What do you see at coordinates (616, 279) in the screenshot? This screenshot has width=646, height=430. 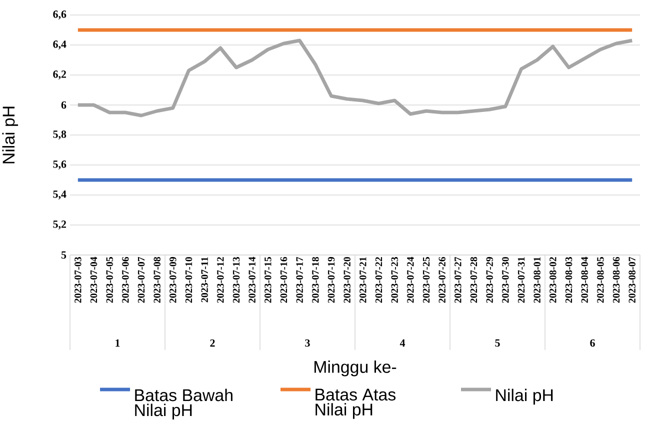 I see `x-tick-label: 2023-08-06` at bounding box center [616, 279].